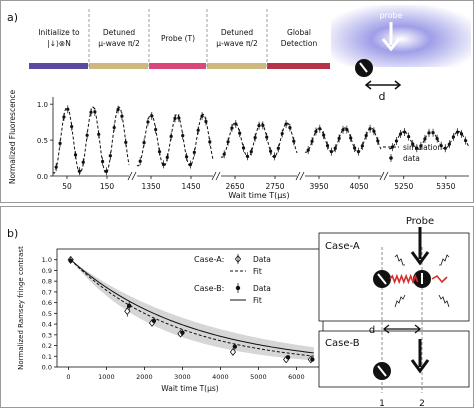 The height and width of the screenshot is (409, 474). I want to click on y-tick-label: 0.4, so click(47, 325).